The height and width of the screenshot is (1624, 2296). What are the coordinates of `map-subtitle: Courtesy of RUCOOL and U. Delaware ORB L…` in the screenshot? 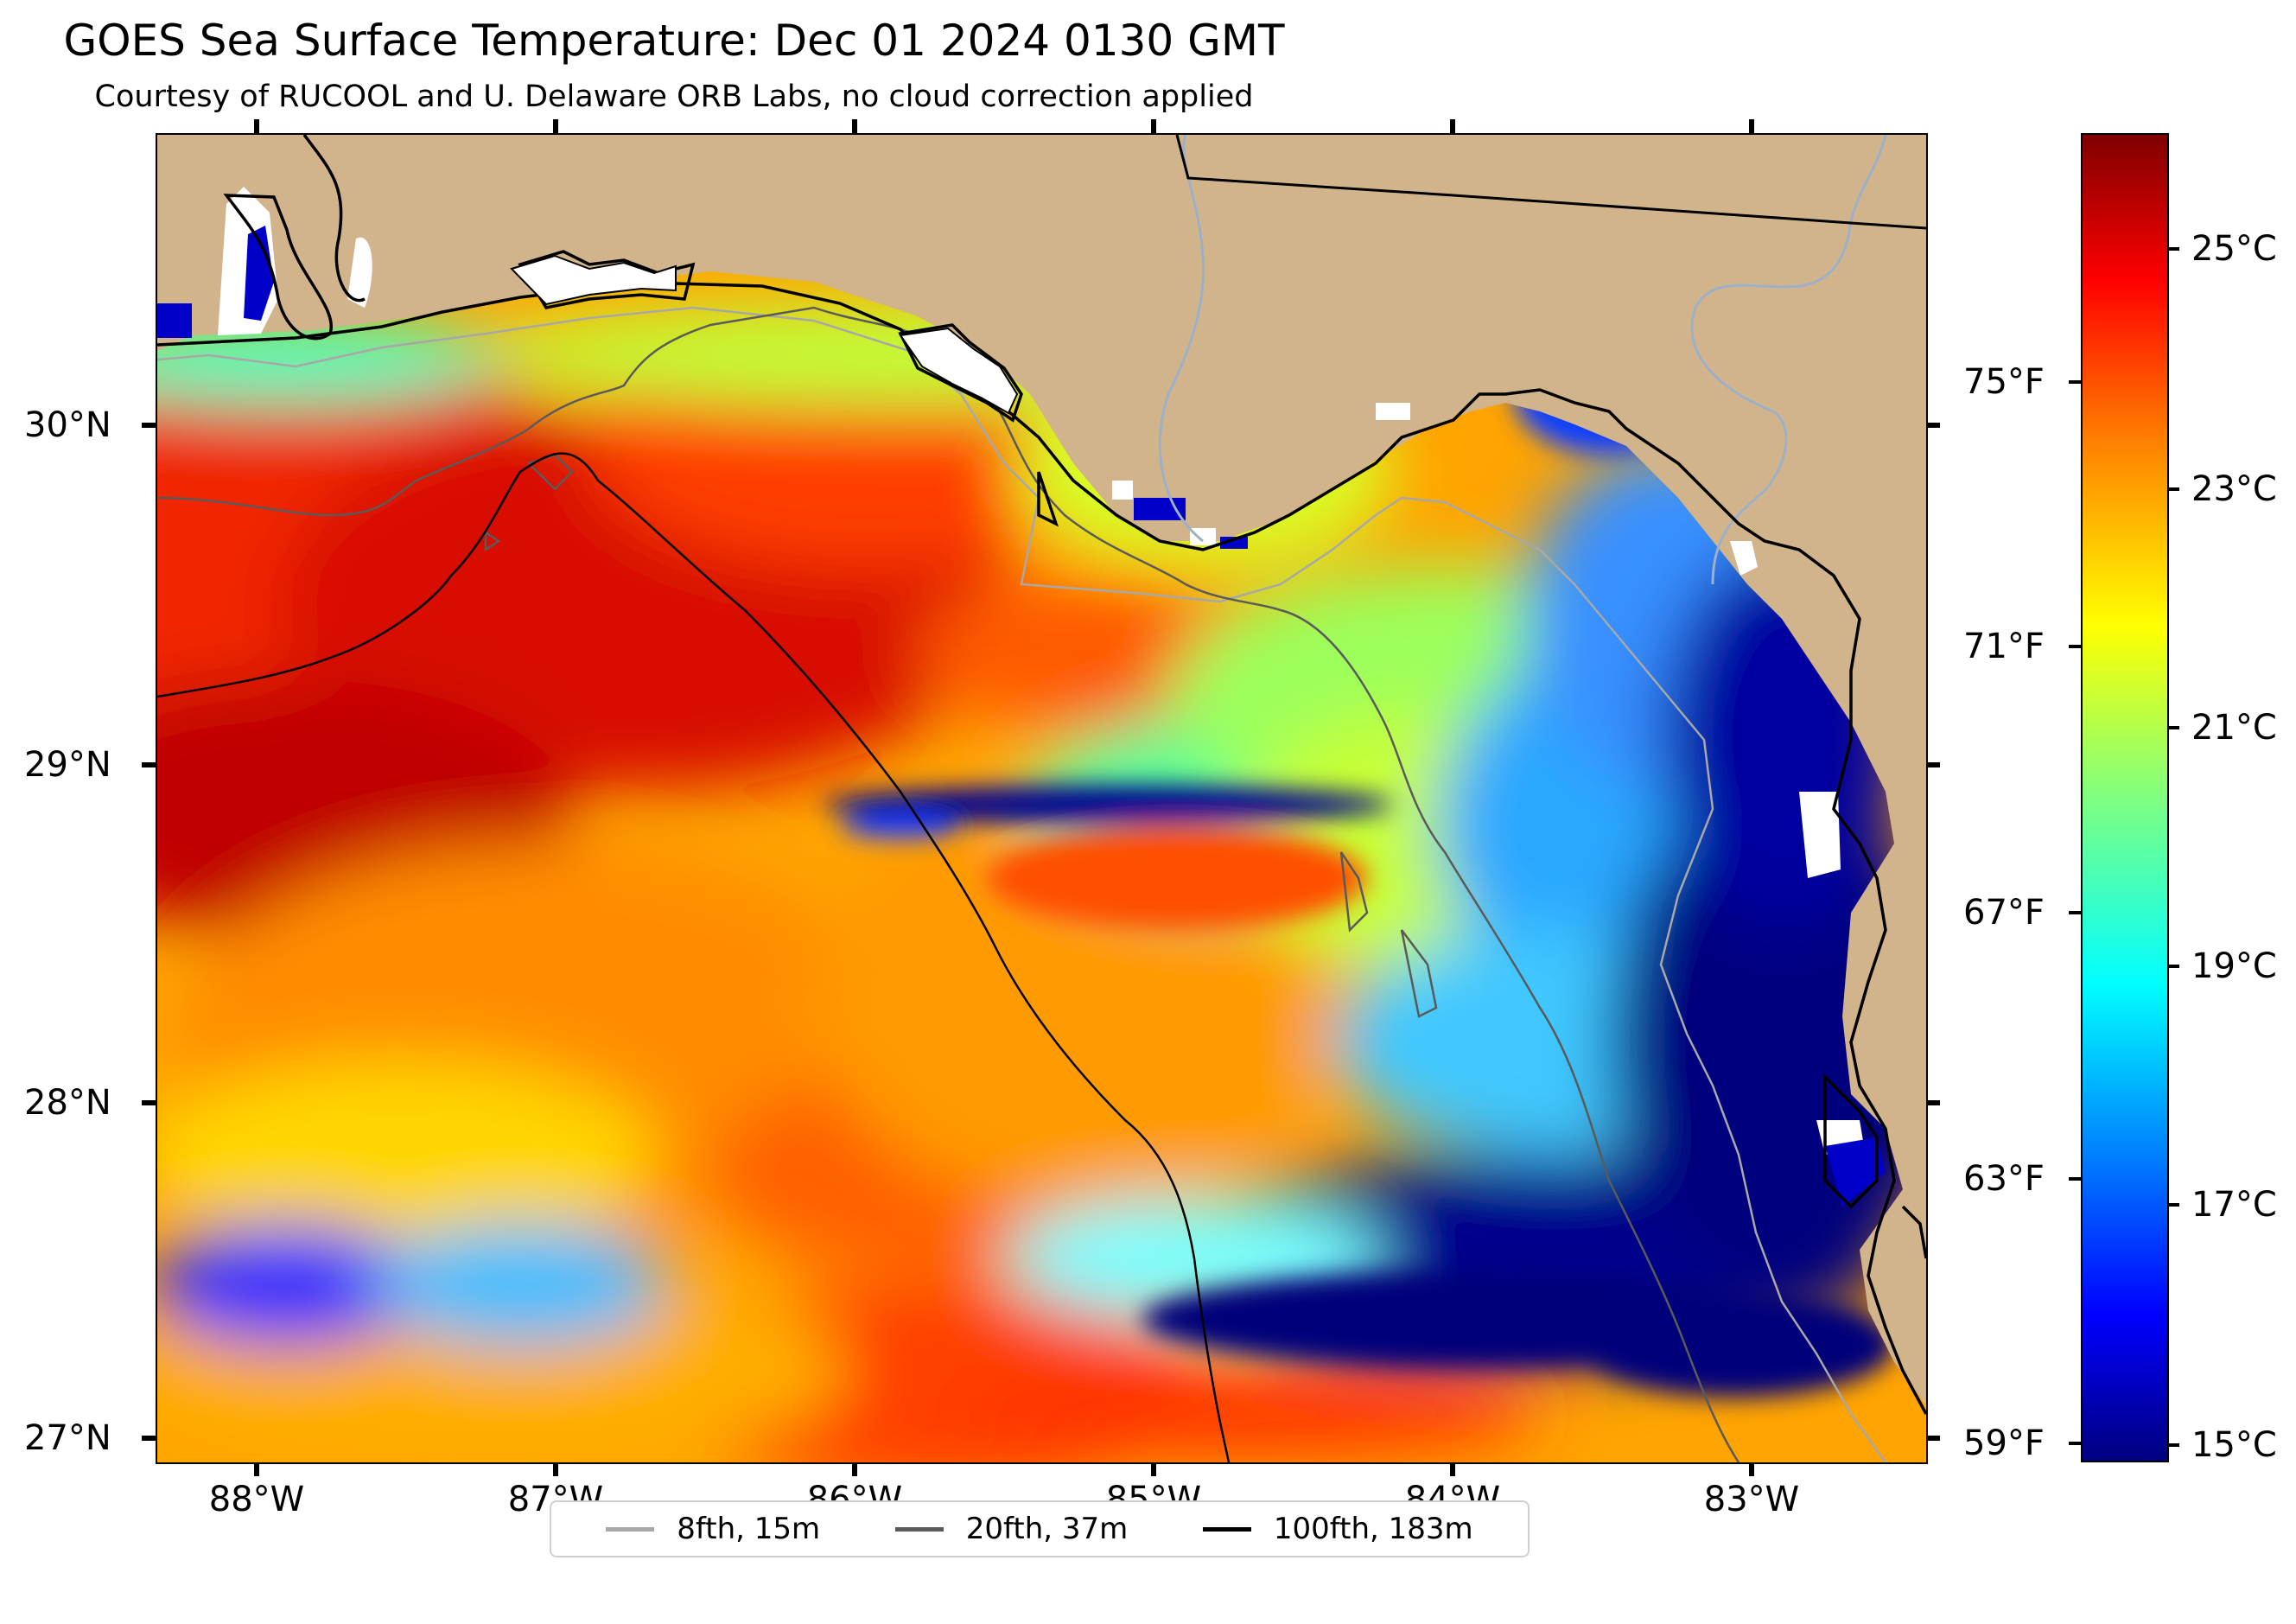 It's located at (674, 97).